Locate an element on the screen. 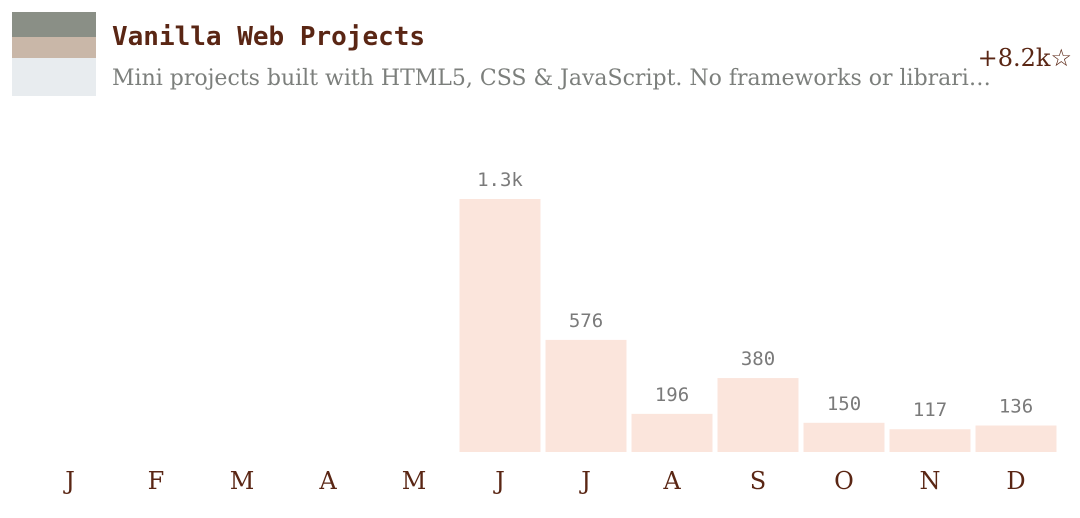 The image size is (1080, 518). value-label: 150 is located at coordinates (844, 404).